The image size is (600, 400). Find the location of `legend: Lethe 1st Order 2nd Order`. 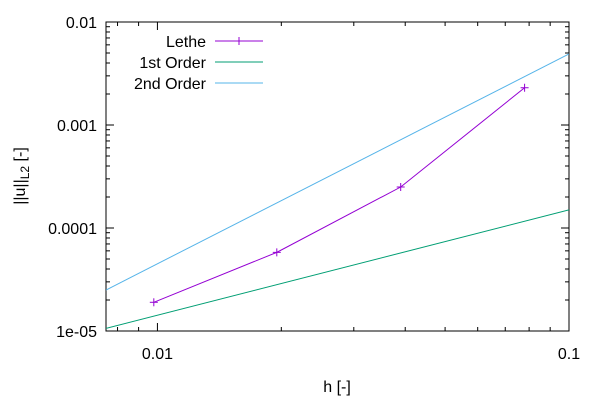

legend: Lethe 1st Order 2nd Order is located at coordinates (198, 63).